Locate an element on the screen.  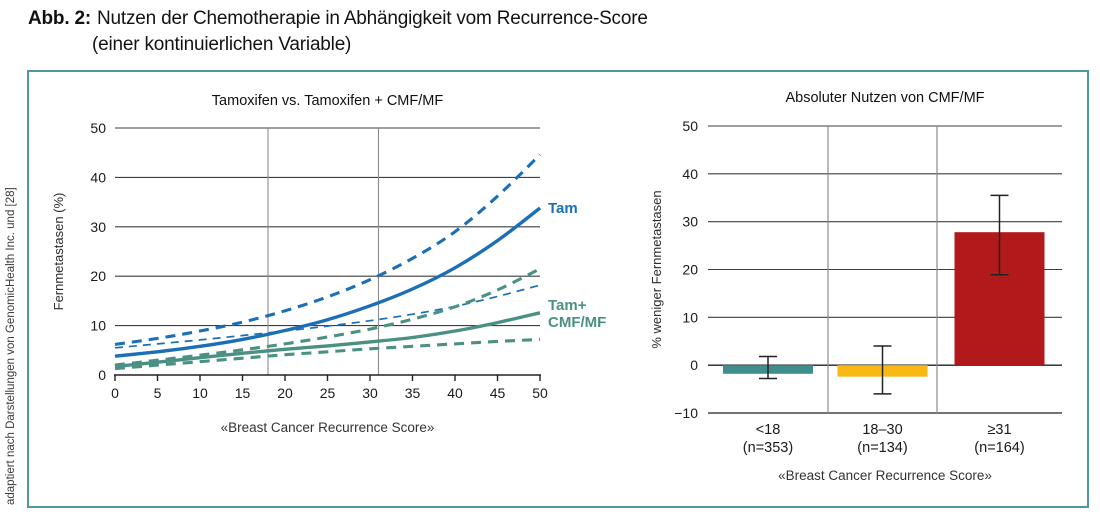
left-x-ticklabel: 20 is located at coordinates (285, 393).